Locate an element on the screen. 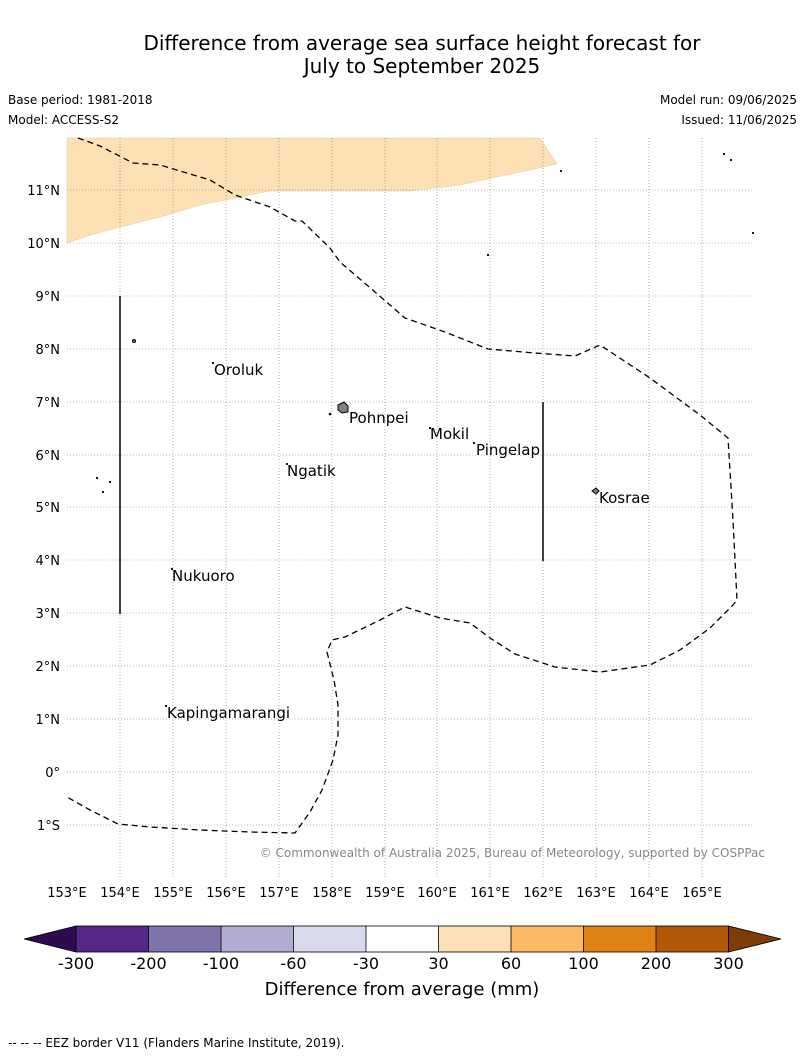 Image resolution: width=804 pixels, height=1058 pixels. lat-label: 11°N is located at coordinates (43, 191).